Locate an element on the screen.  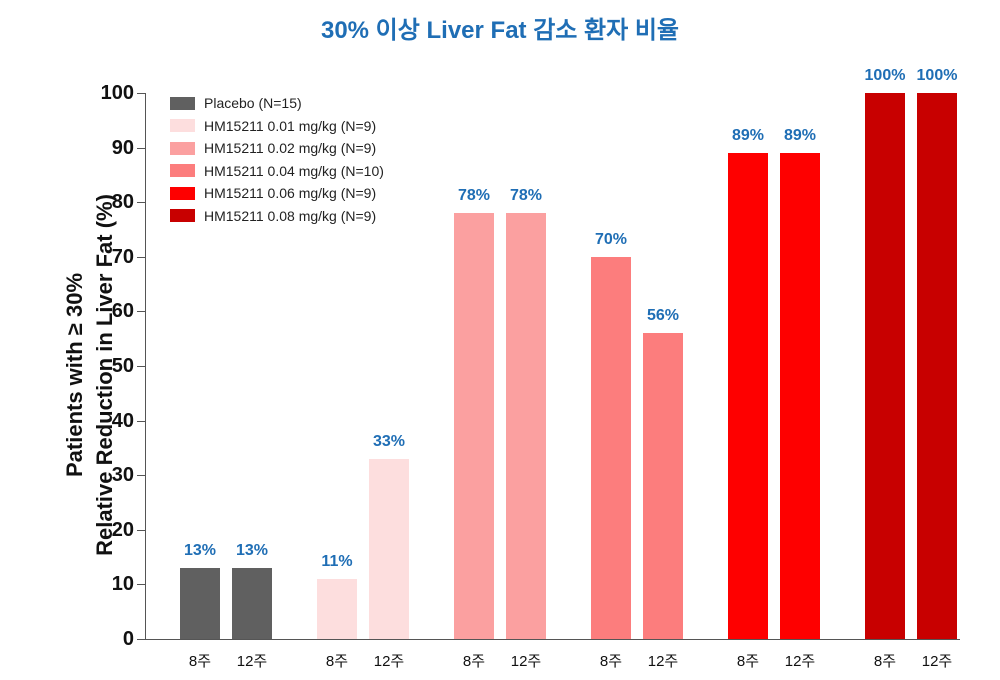
y-tick-label: 100 is located at coordinates (117, 93).